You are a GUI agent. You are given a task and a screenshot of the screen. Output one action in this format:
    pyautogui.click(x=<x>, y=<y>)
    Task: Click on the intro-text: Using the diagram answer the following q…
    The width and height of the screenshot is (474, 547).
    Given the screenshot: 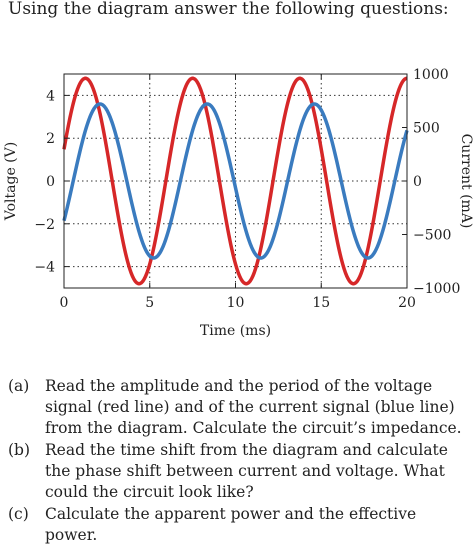 What is the action you would take?
    pyautogui.click(x=228, y=9)
    